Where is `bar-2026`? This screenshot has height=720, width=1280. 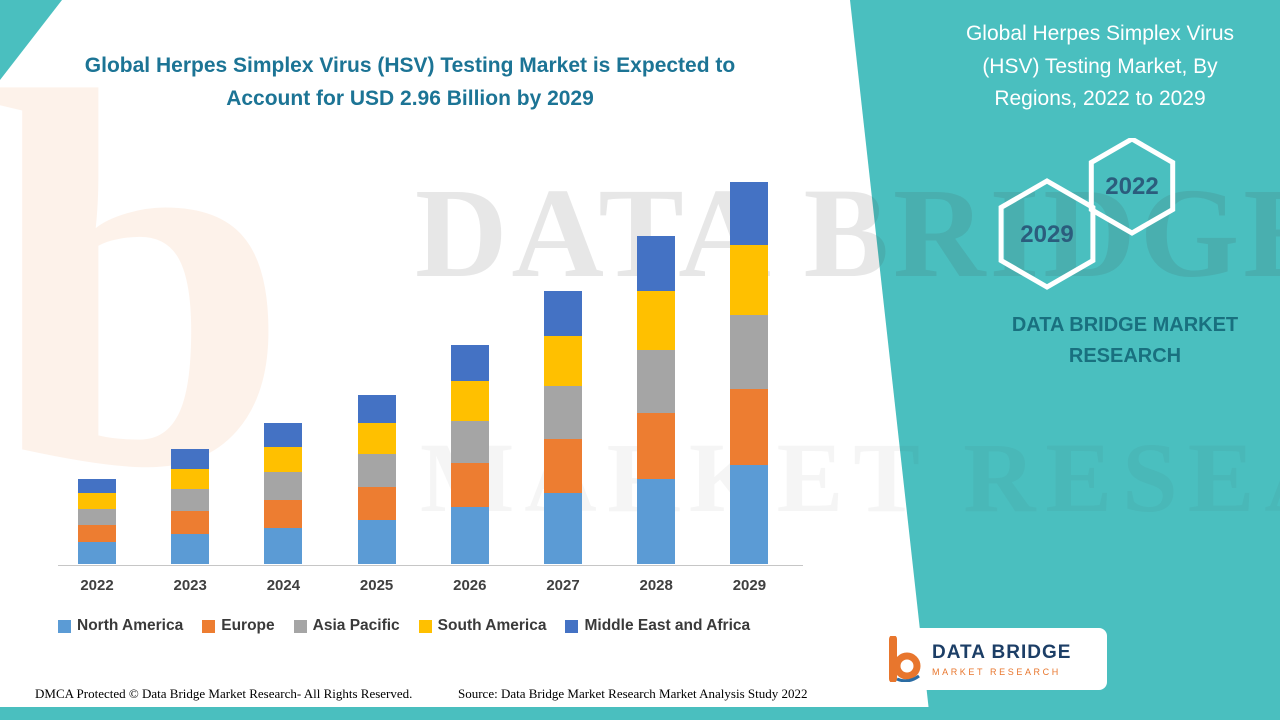
bar-2026 is located at coordinates (469, 454).